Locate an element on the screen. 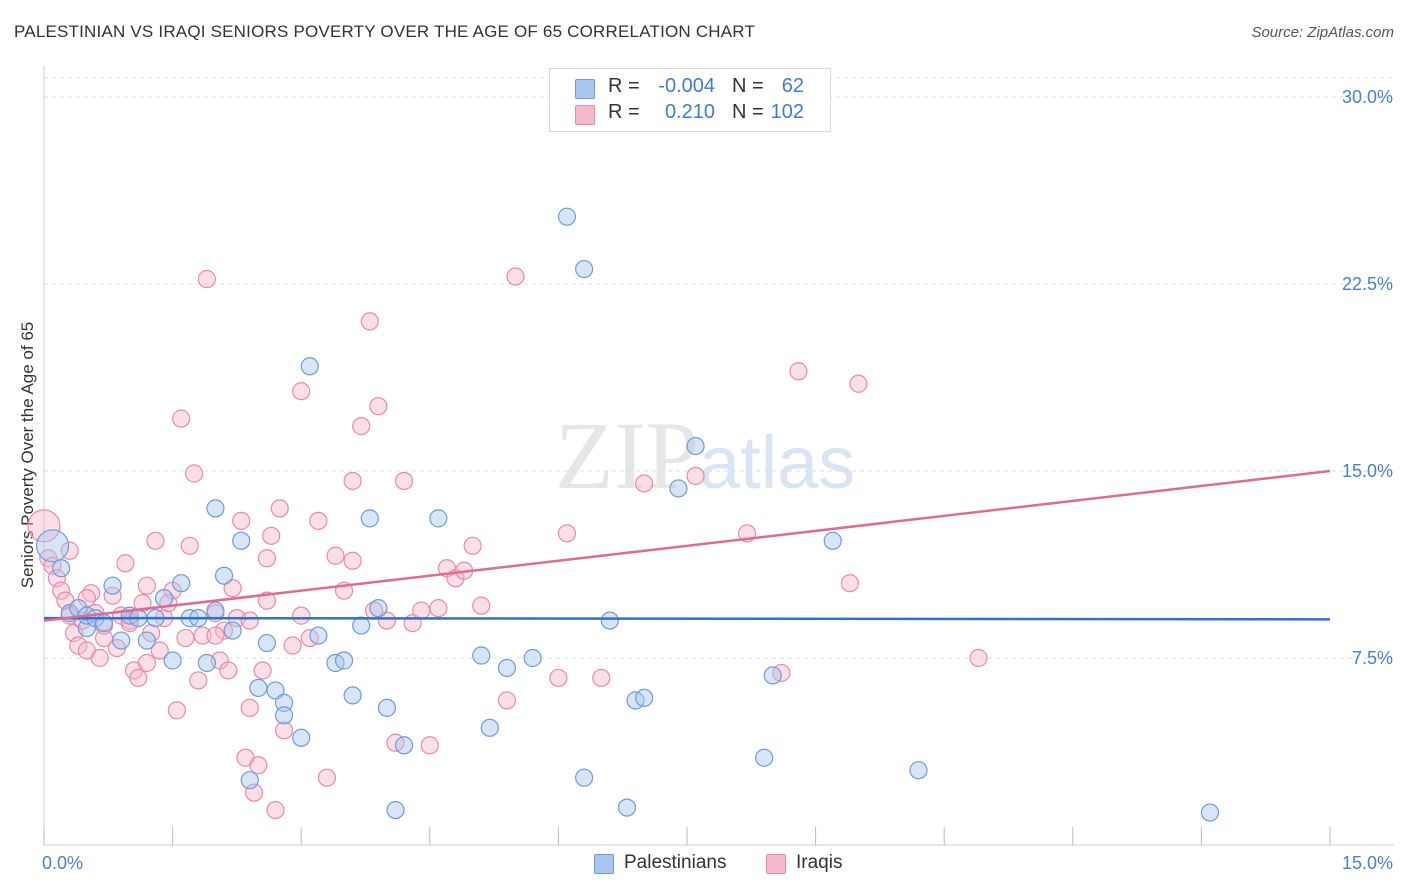  correlation-legend: R = -0.004 N = 62 R = 0.210 N = 102 is located at coordinates (690, 100).